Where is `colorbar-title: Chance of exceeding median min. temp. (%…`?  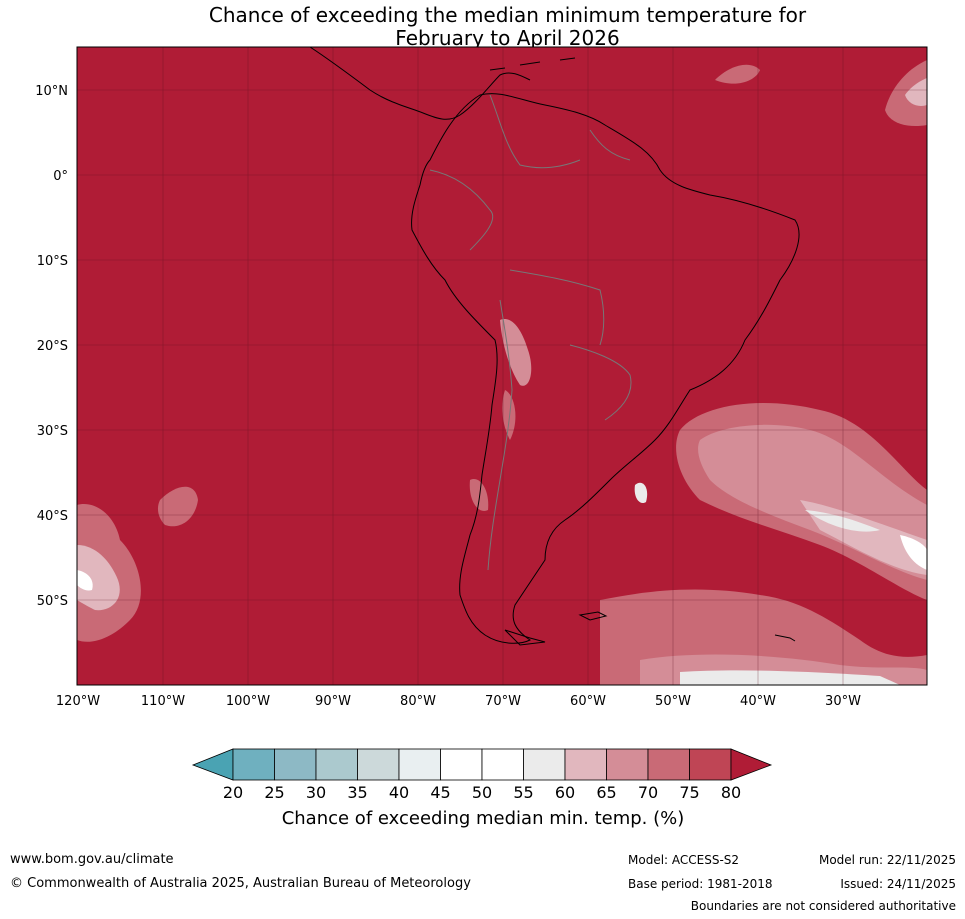 colorbar-title: Chance of exceeding median min. temp. (%… is located at coordinates (483, 818).